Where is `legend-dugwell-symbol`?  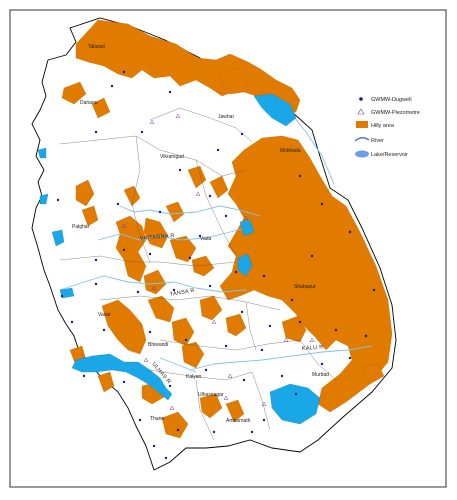 legend-dugwell-symbol is located at coordinates (361, 99).